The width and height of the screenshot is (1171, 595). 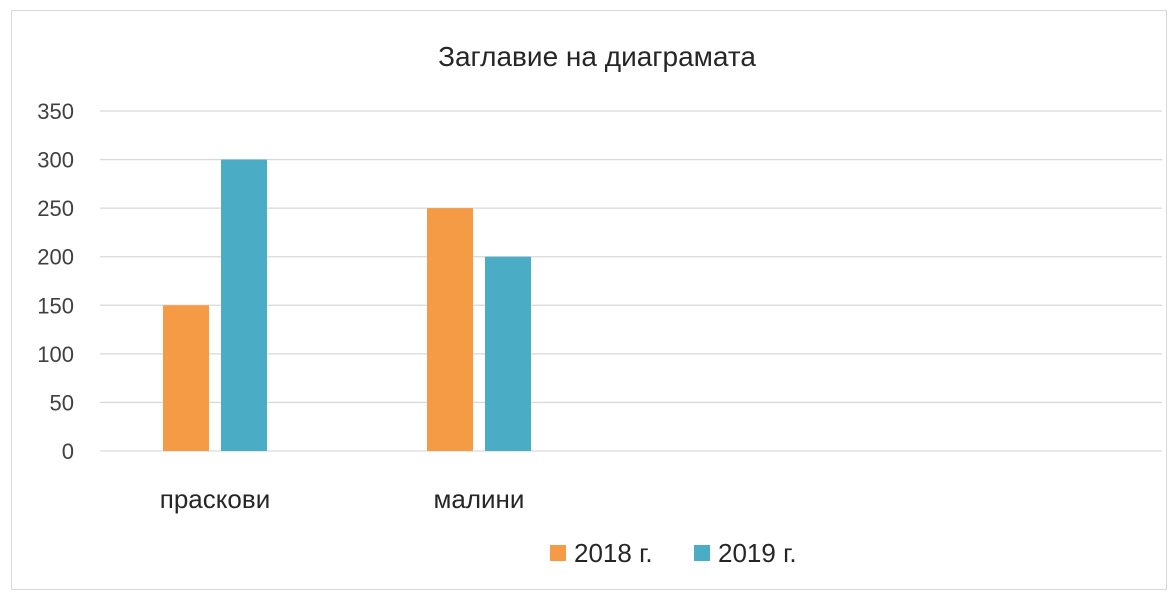 What do you see at coordinates (673, 553) in the screenshot?
I see `legend: 2018 г. 2019 г.` at bounding box center [673, 553].